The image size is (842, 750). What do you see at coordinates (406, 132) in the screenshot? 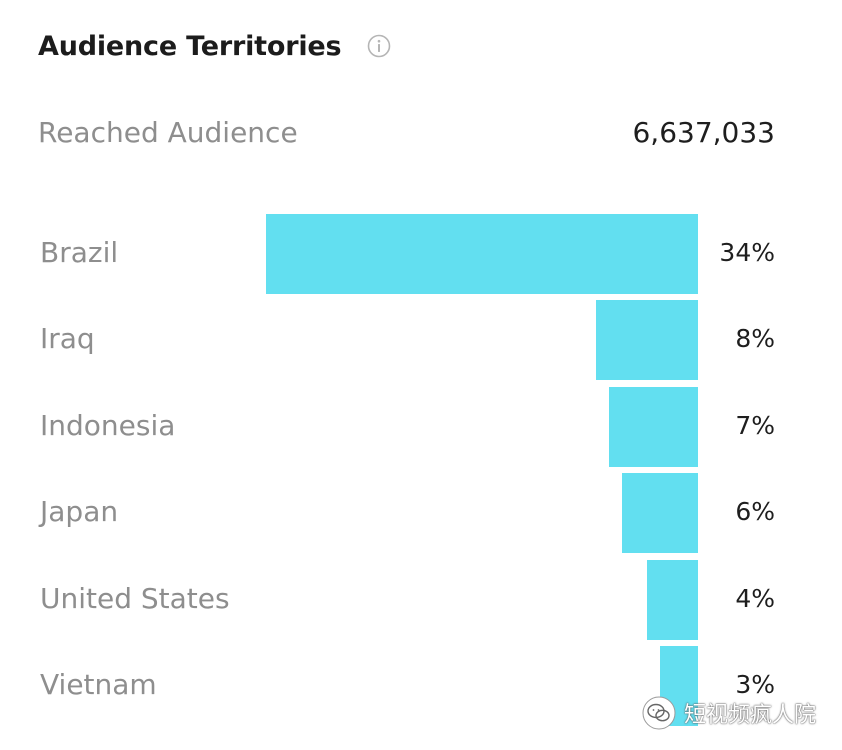
I see `reached-audience-row: Reached Audience 6,637,033` at bounding box center [406, 132].